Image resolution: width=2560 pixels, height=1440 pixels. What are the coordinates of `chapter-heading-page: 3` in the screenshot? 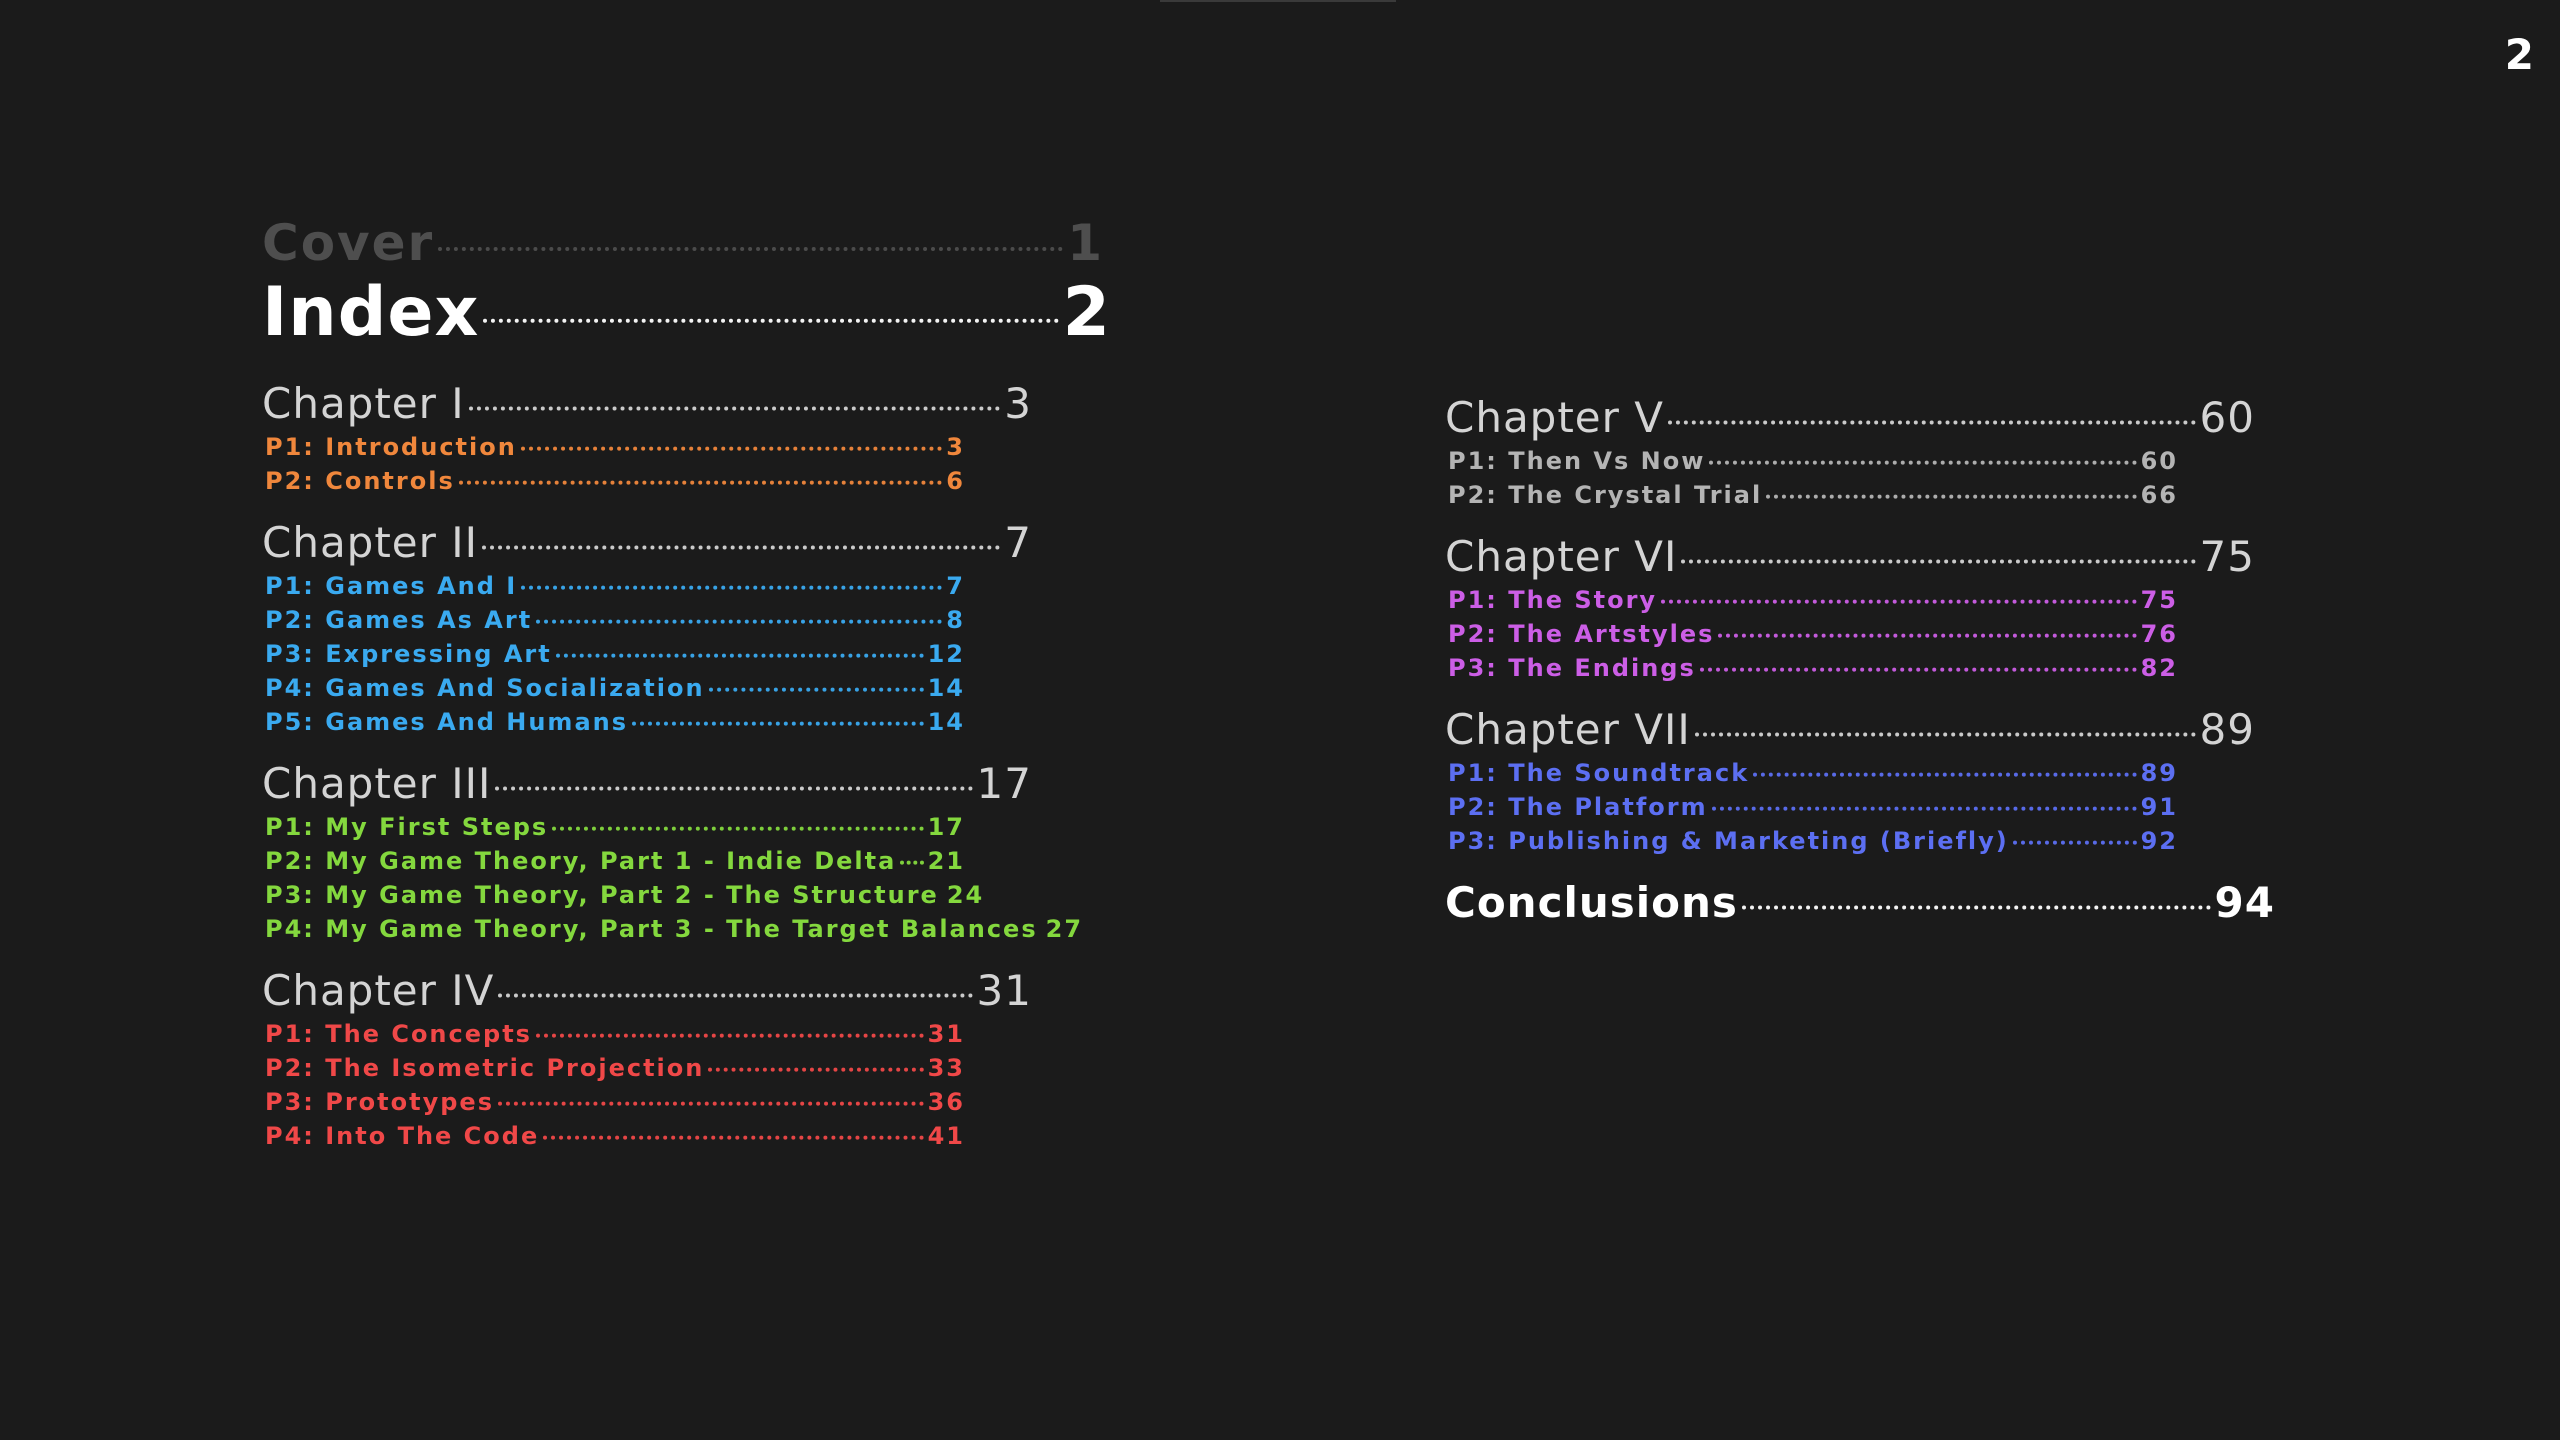 It's located at (1018, 403).